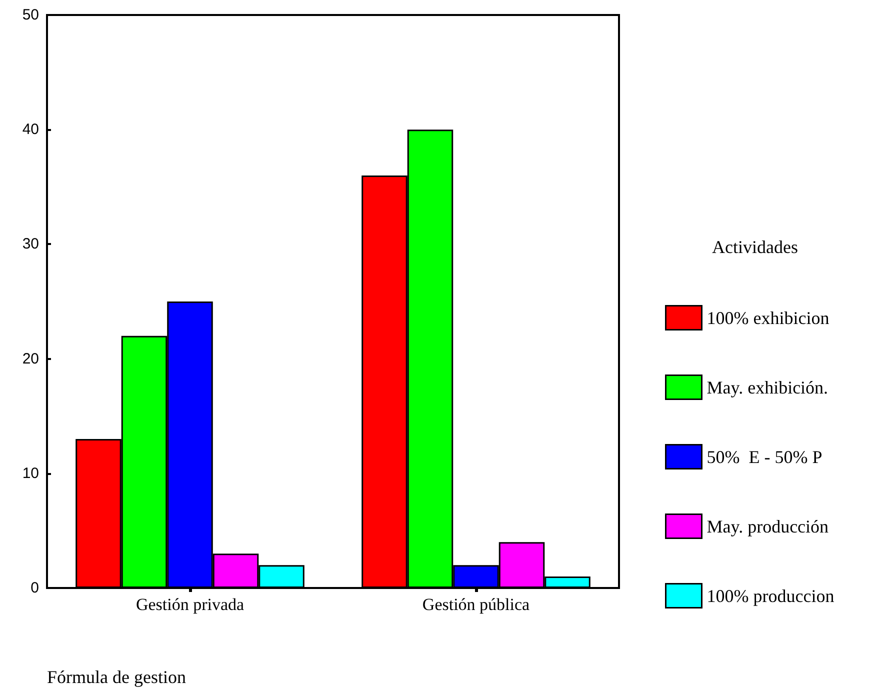 The height and width of the screenshot is (695, 877). Describe the element at coordinates (30, 129) in the screenshot. I see `y-tick-label: 40` at that location.